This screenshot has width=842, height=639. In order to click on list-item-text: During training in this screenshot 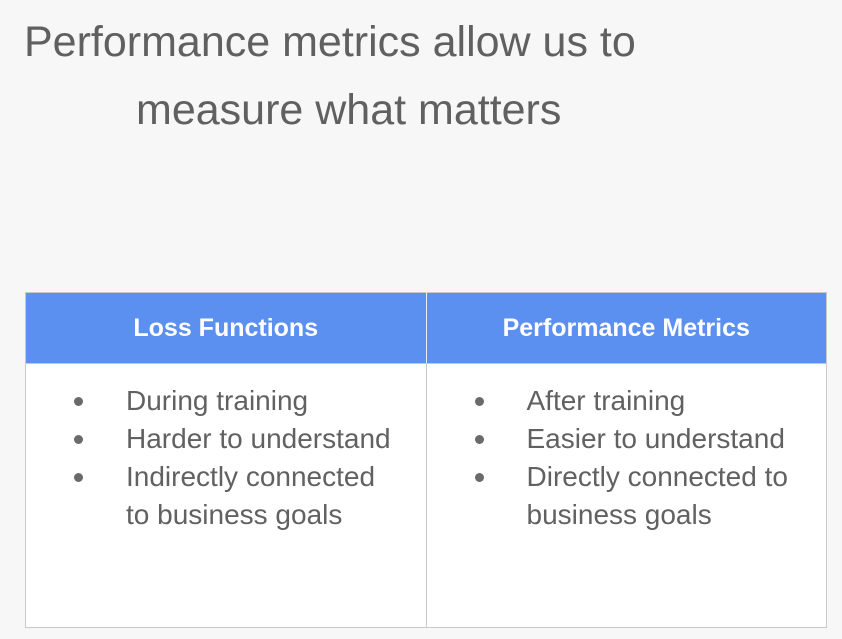, I will do `click(217, 400)`.